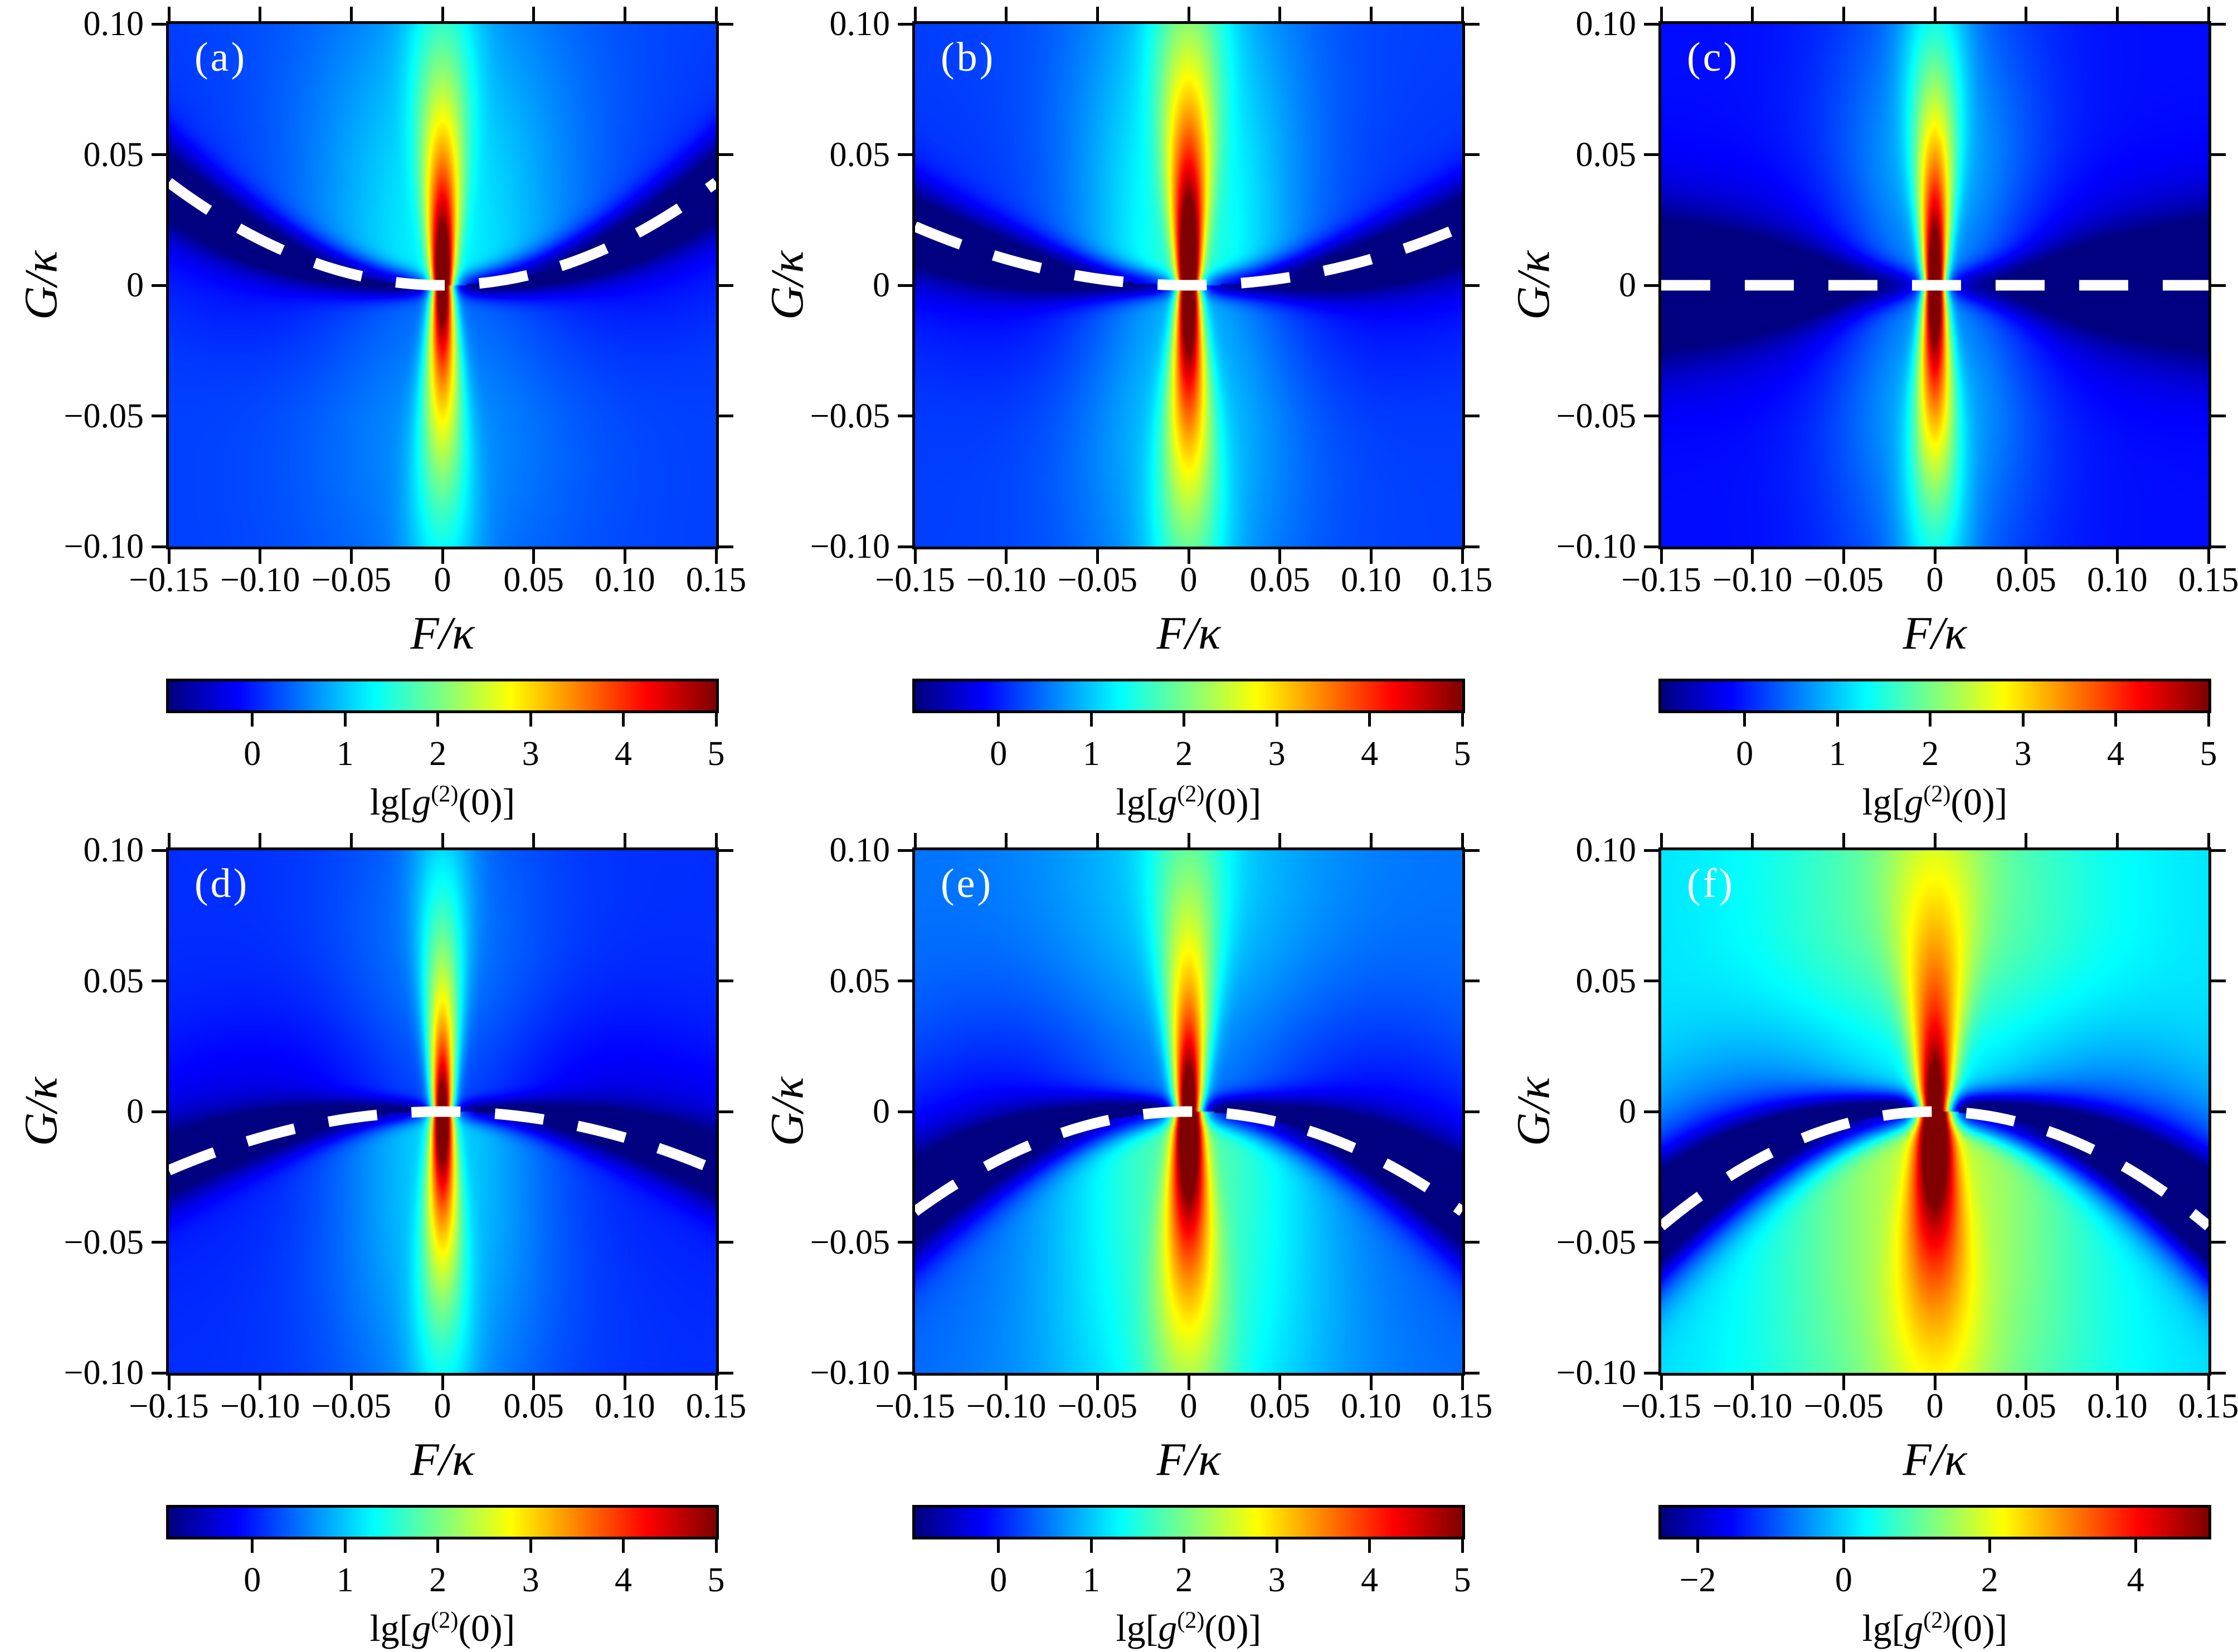  Describe the element at coordinates (220, 57) in the screenshot. I see `panel-letter: (a)` at that location.